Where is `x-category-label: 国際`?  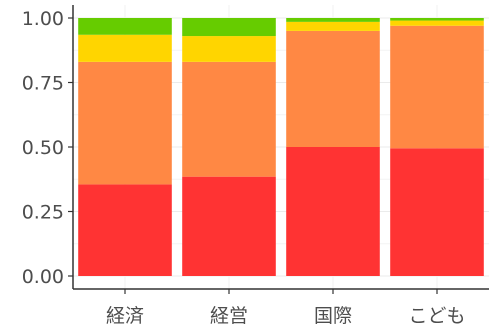
x-category-label: 国際 is located at coordinates (333, 316).